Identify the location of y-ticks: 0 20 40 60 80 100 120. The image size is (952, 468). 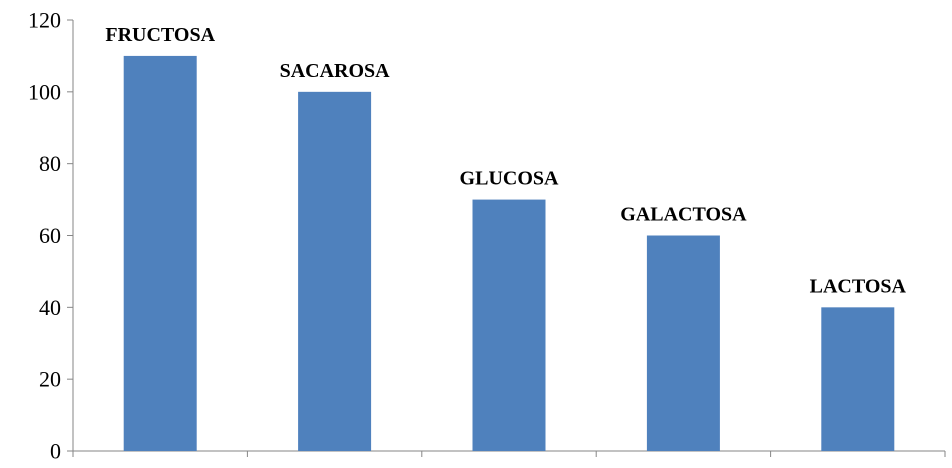
(50, 236).